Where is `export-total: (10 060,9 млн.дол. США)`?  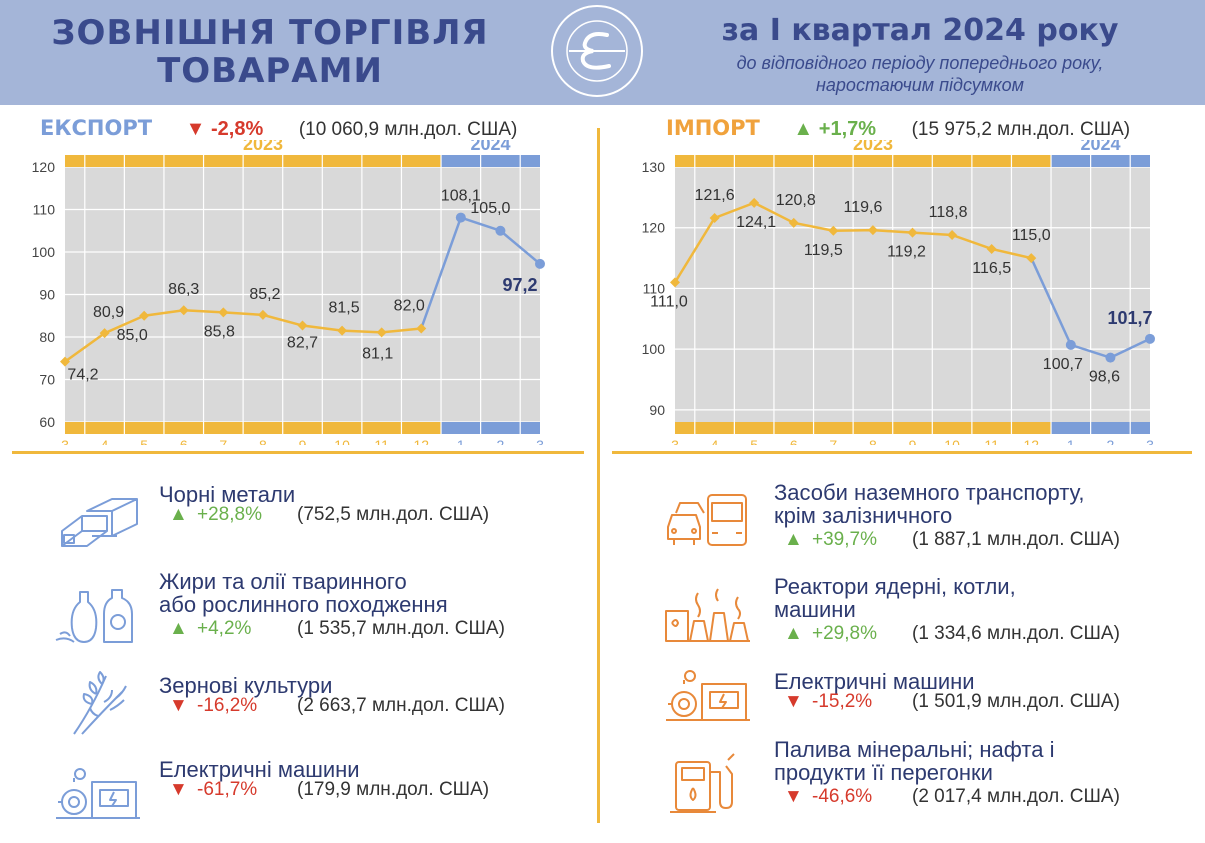 export-total: (10 060,9 млн.дол. США) is located at coordinates (408, 129).